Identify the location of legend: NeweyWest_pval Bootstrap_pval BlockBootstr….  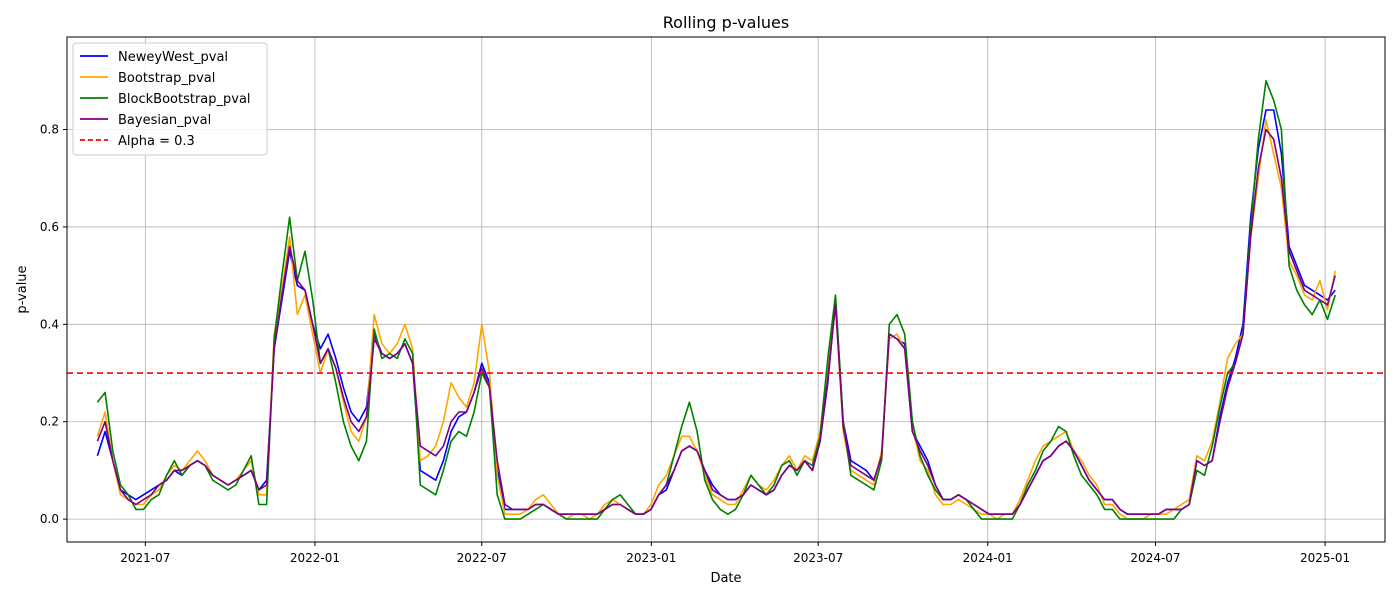
(170, 99).